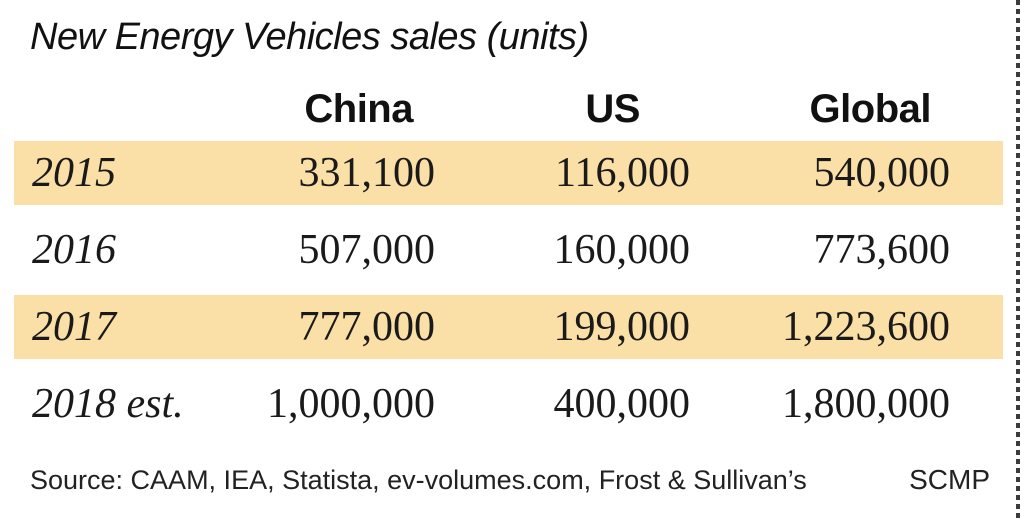 The width and height of the screenshot is (1024, 522). What do you see at coordinates (74, 250) in the screenshot?
I see `year-label: 2016` at bounding box center [74, 250].